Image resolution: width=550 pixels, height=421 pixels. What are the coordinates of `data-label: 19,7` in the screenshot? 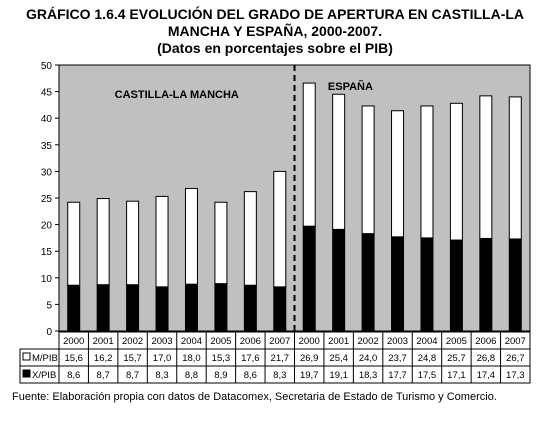 It's located at (309, 375).